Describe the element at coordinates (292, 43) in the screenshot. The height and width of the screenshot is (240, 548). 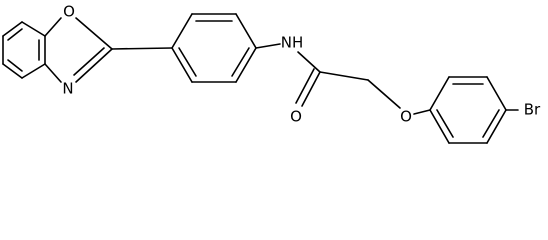
I see `atom-label: NH` at that location.